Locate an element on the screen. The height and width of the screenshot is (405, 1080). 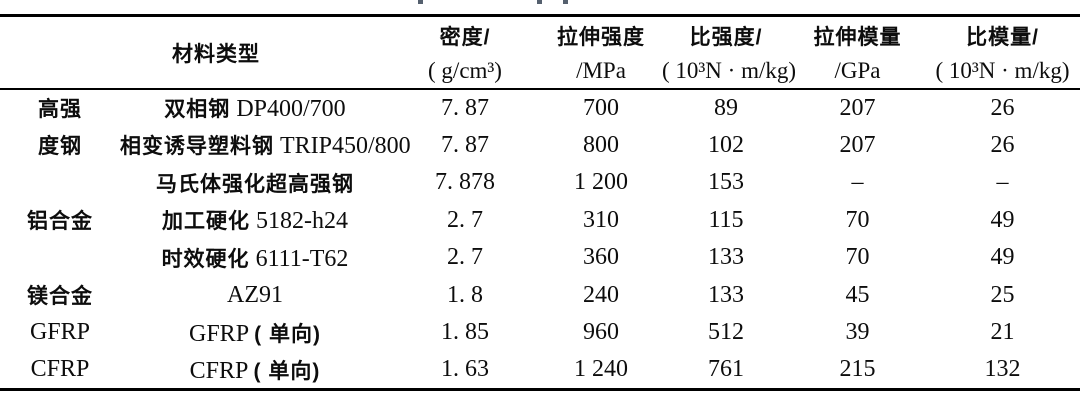
material-name-segment: DP400/700 is located at coordinates (288, 109).